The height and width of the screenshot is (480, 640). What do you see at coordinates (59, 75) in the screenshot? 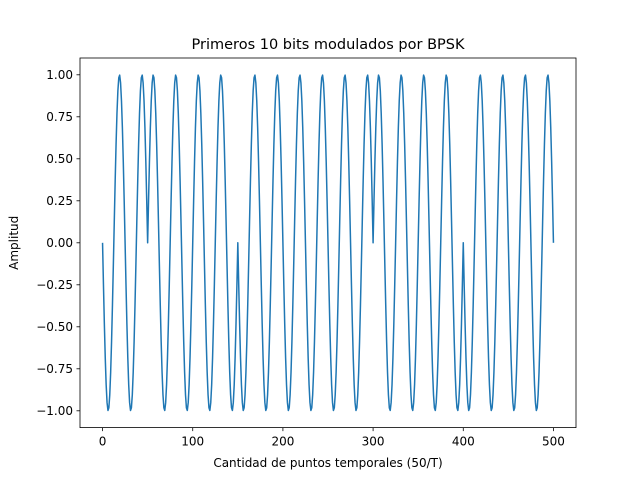
I see `y-tick-label: 1.00` at bounding box center [59, 75].